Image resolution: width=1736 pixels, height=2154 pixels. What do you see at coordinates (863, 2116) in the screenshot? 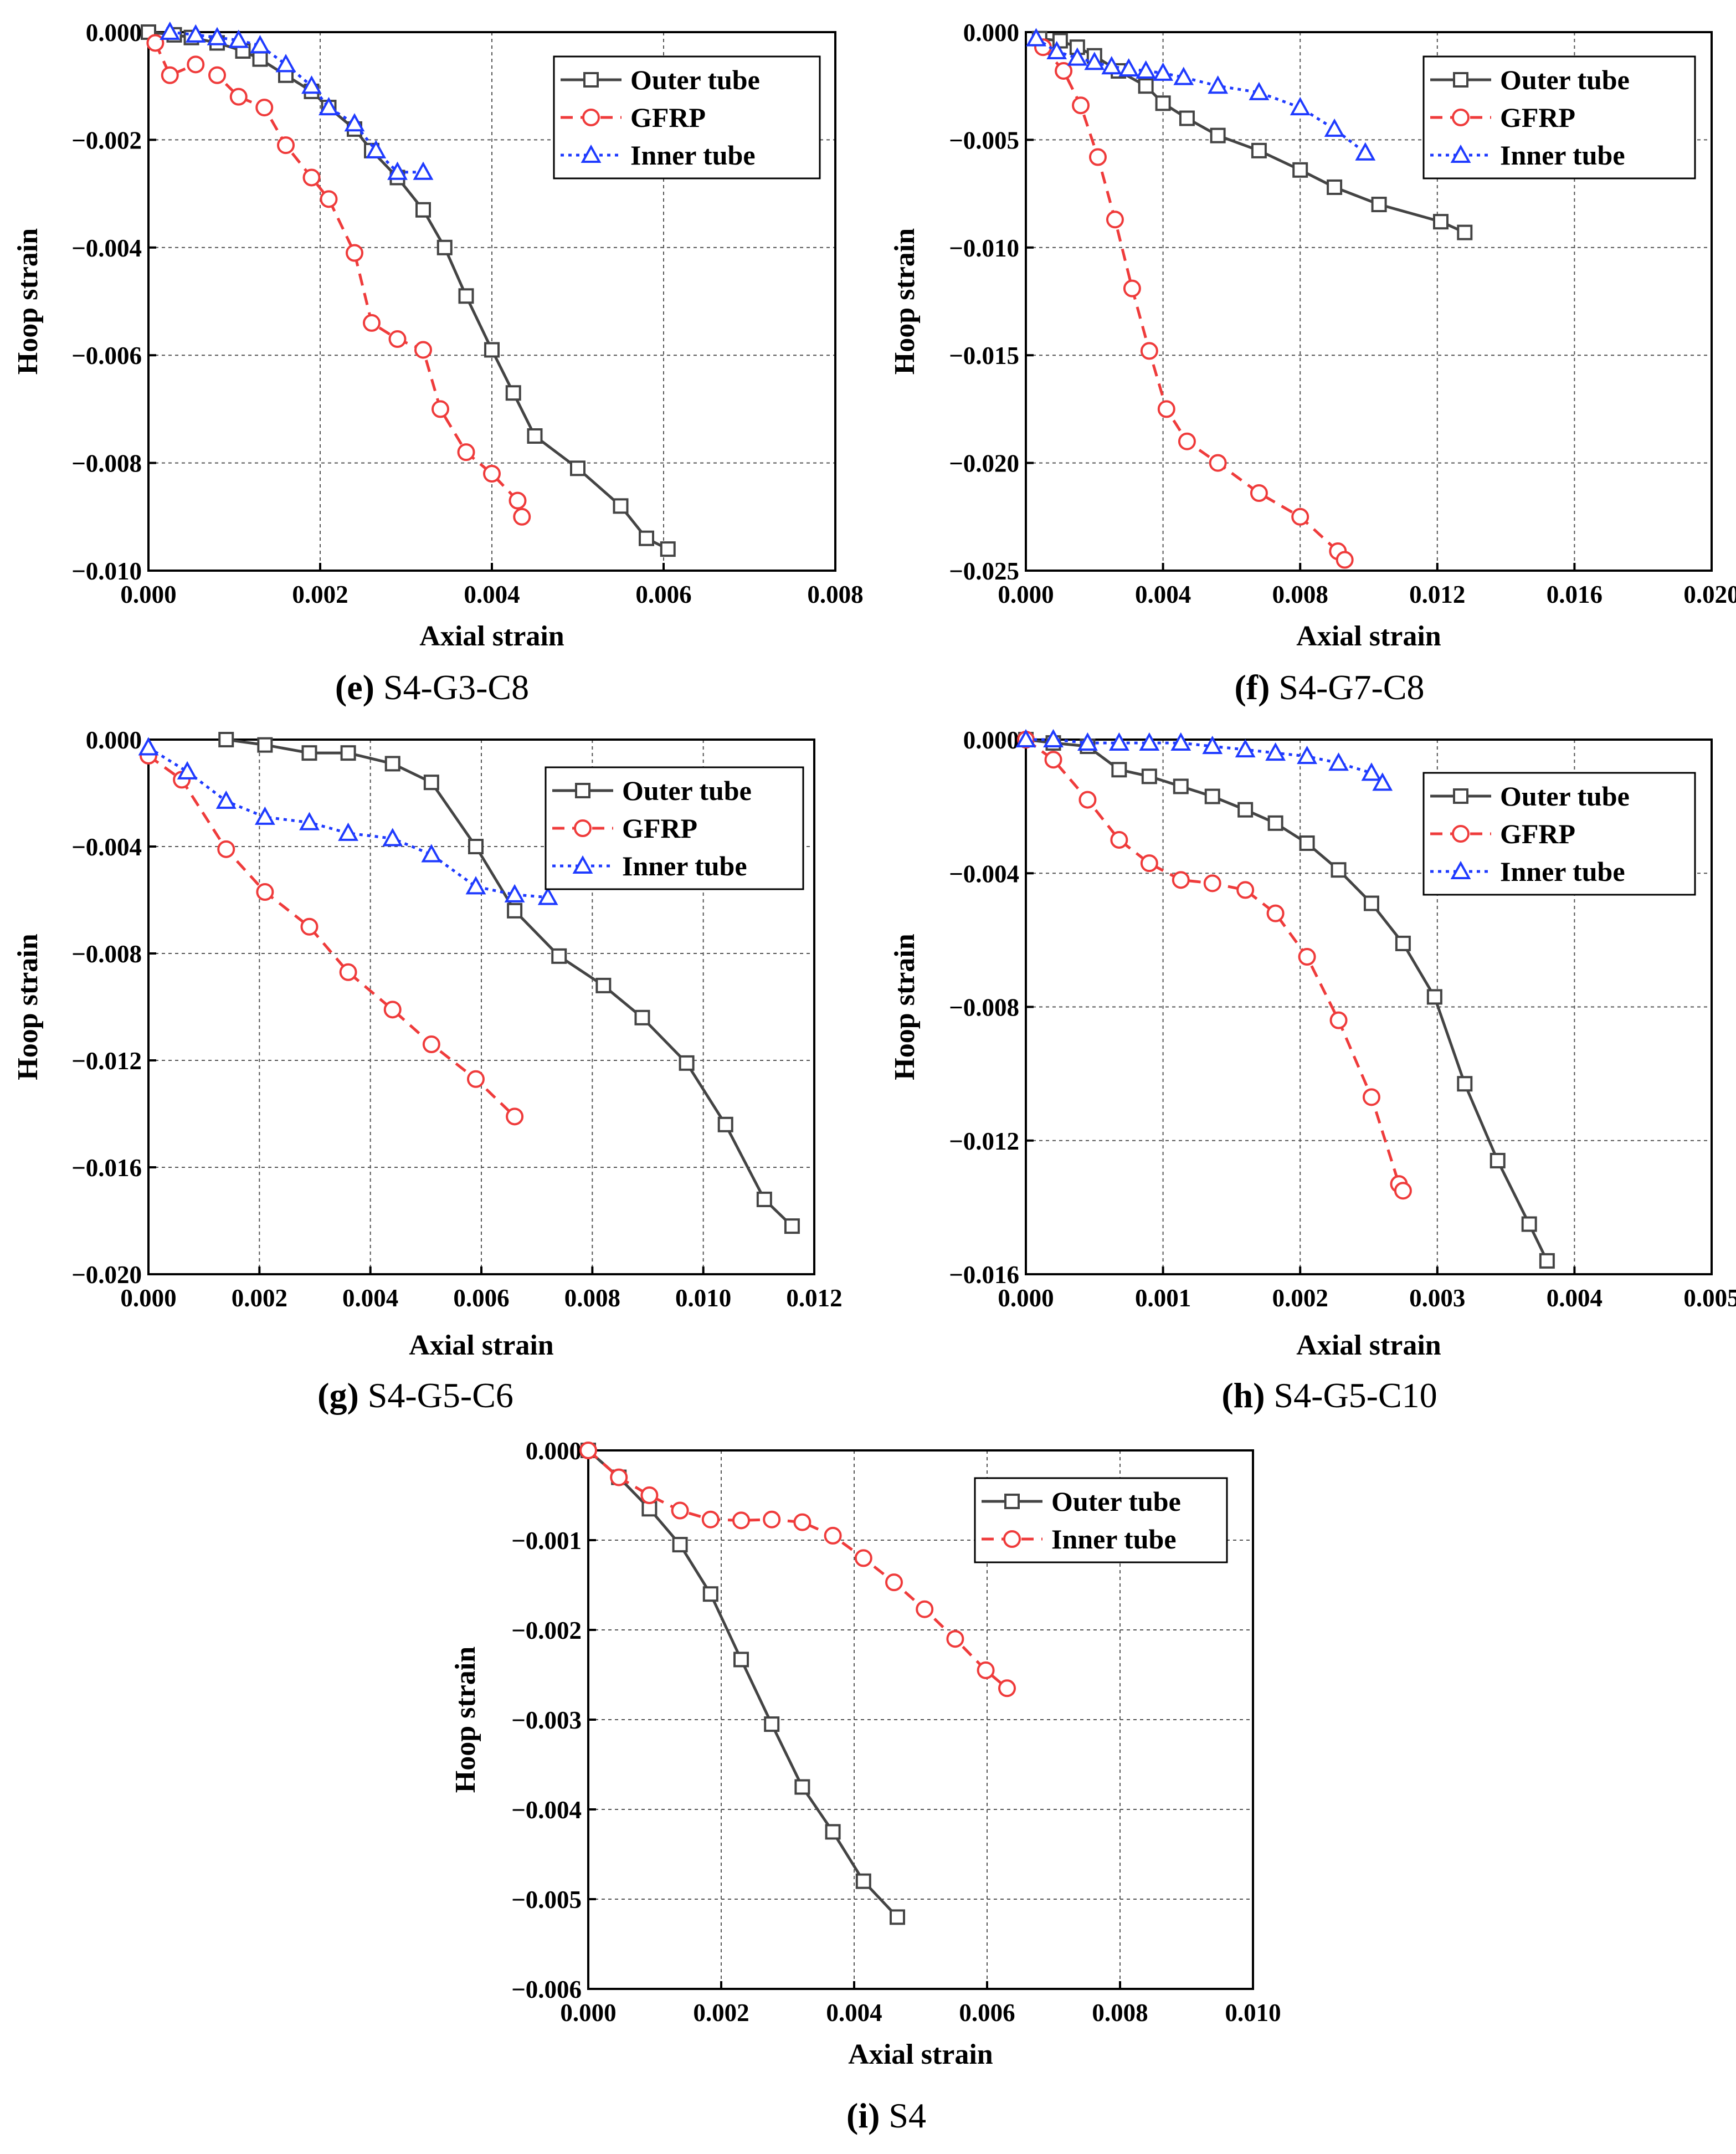
I see `caption-letter: (i)` at bounding box center [863, 2116].